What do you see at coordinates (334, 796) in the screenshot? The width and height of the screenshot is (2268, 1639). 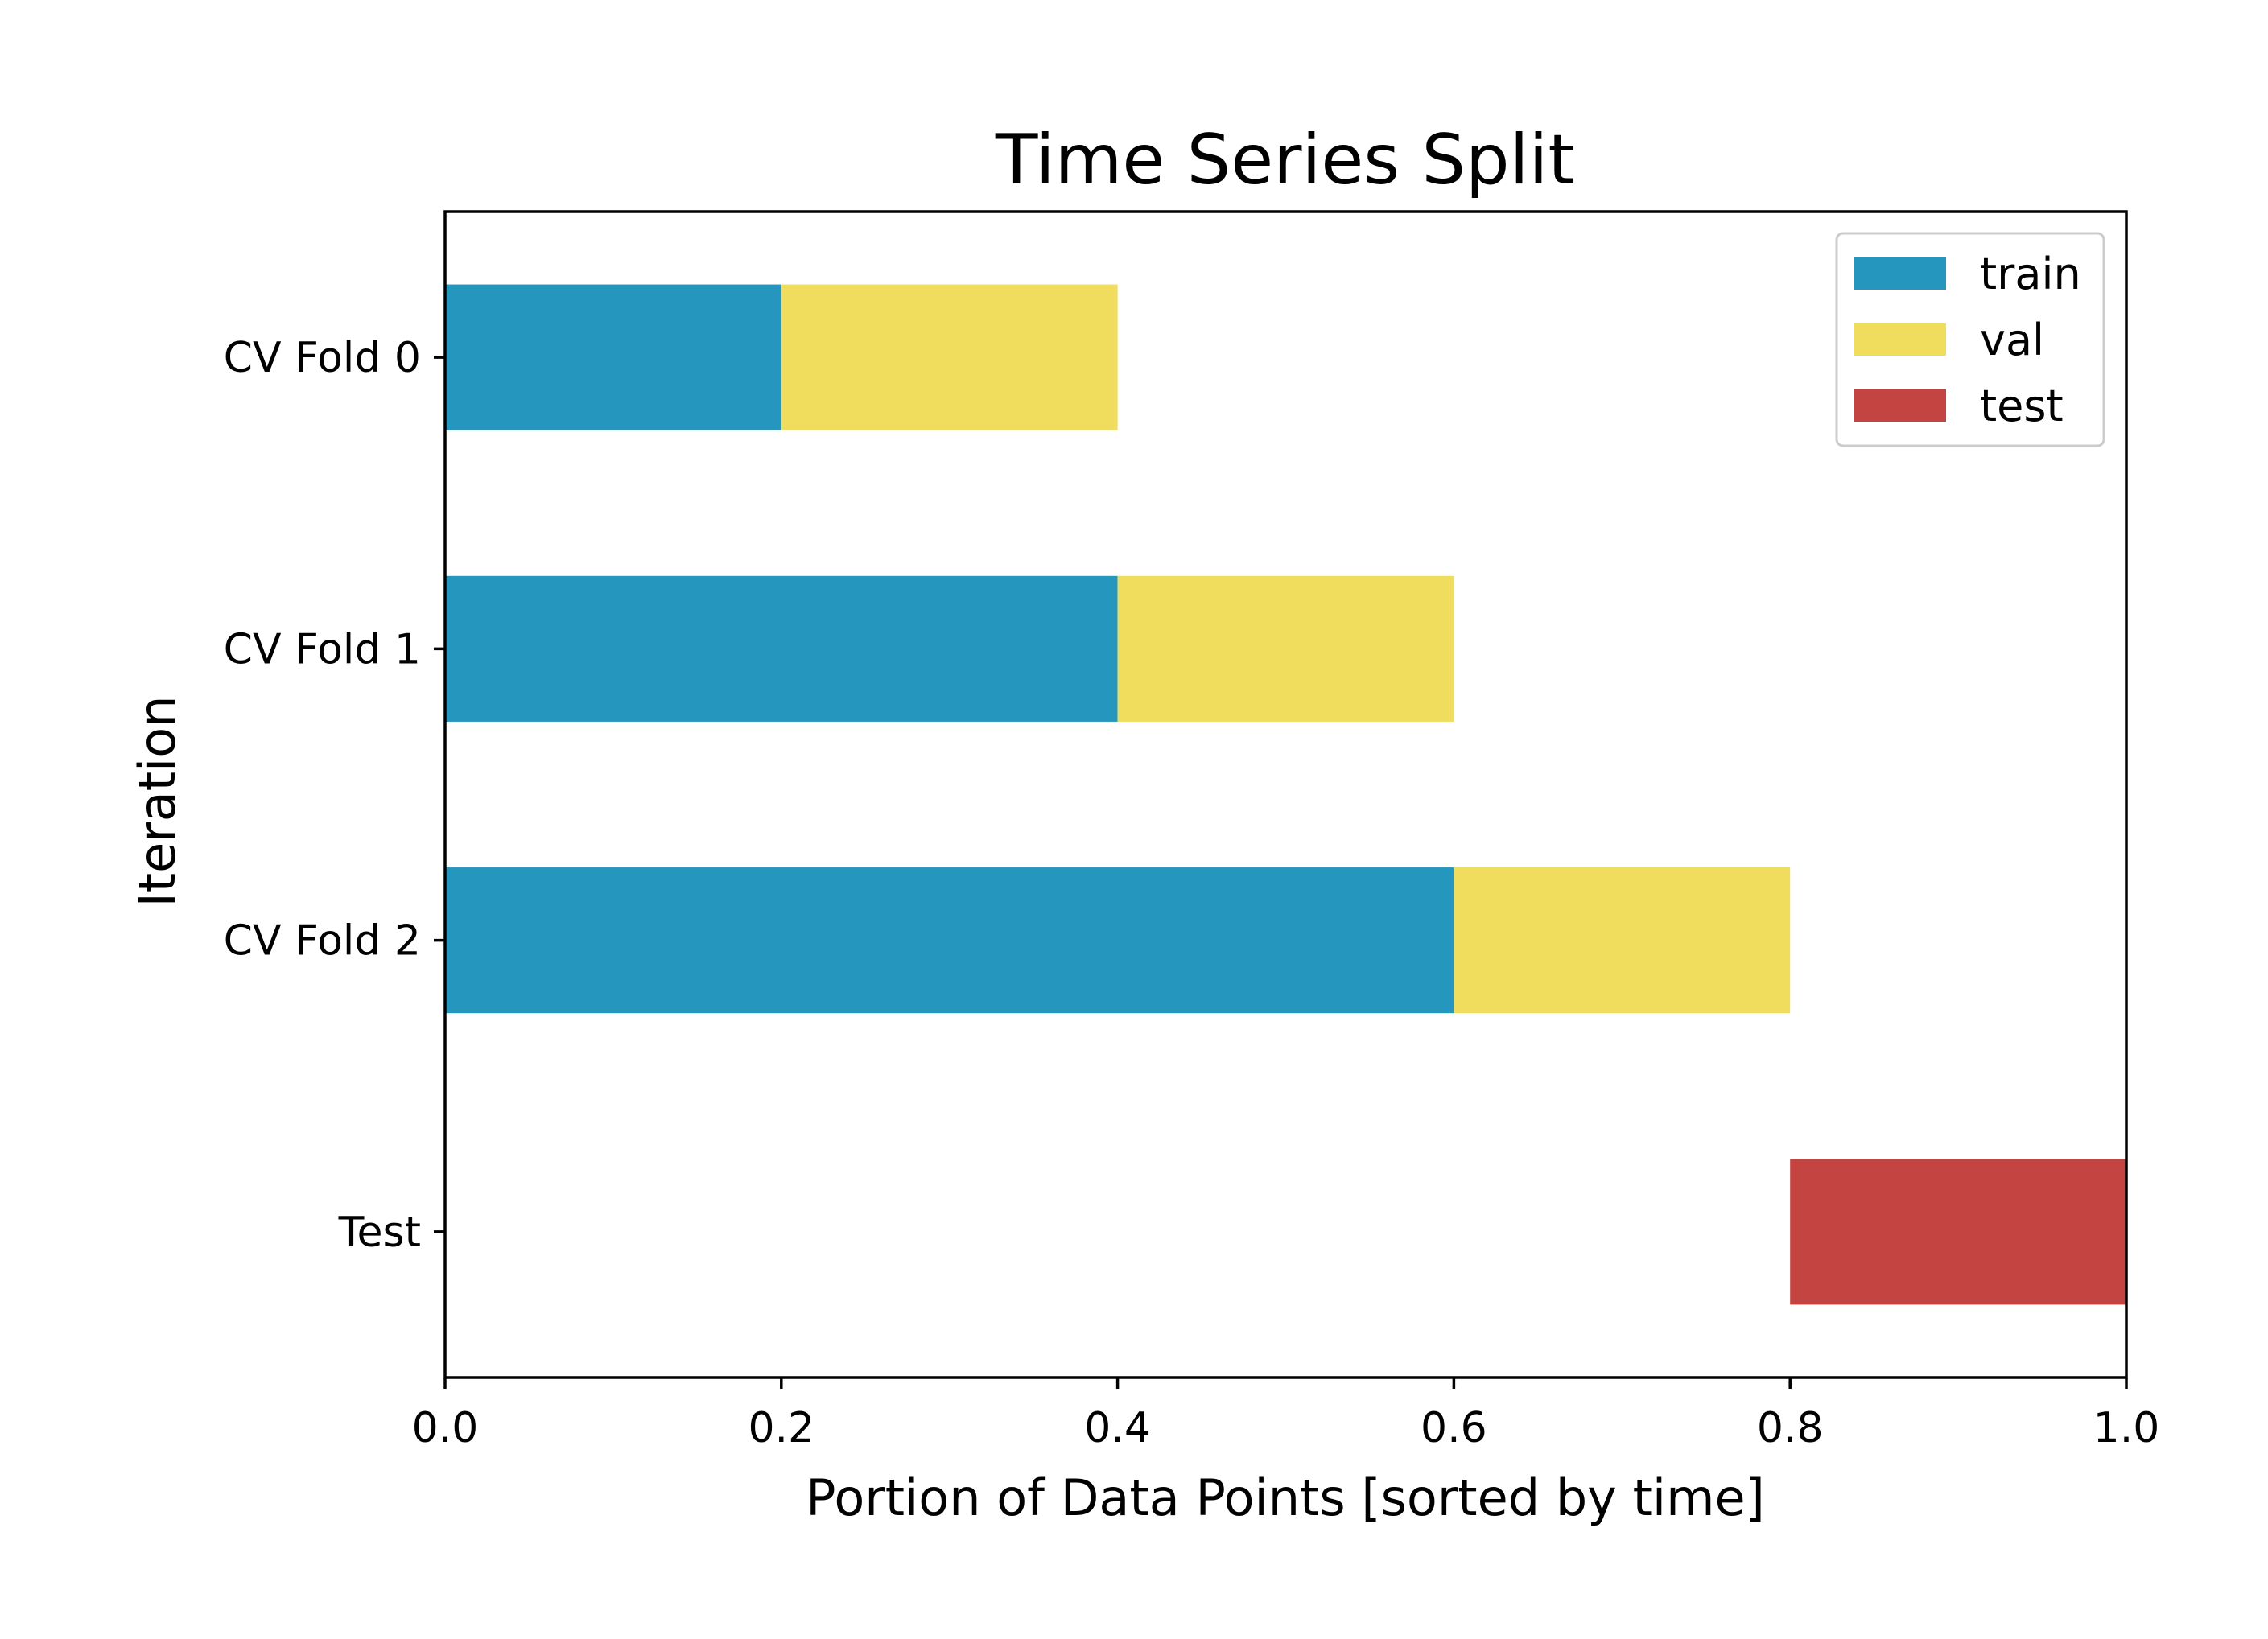 I see `y-axis-ticks: CV Fold 0 CV Fold 1 CV Fold 2 Test` at bounding box center [334, 796].